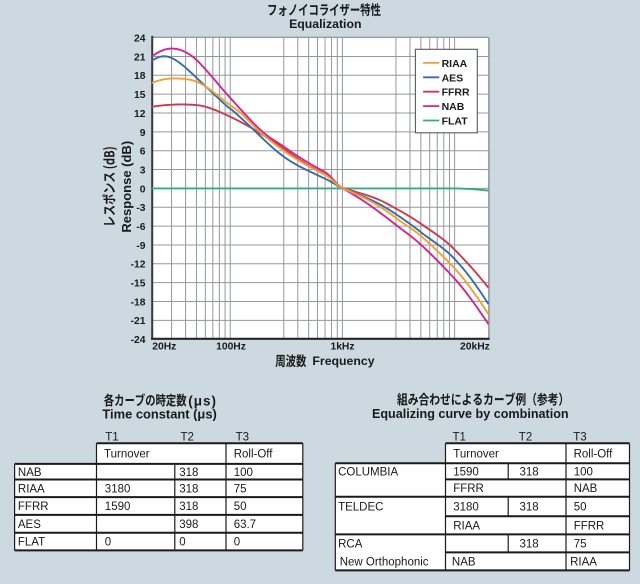  I want to click on svg-text: -6, so click(140, 227).